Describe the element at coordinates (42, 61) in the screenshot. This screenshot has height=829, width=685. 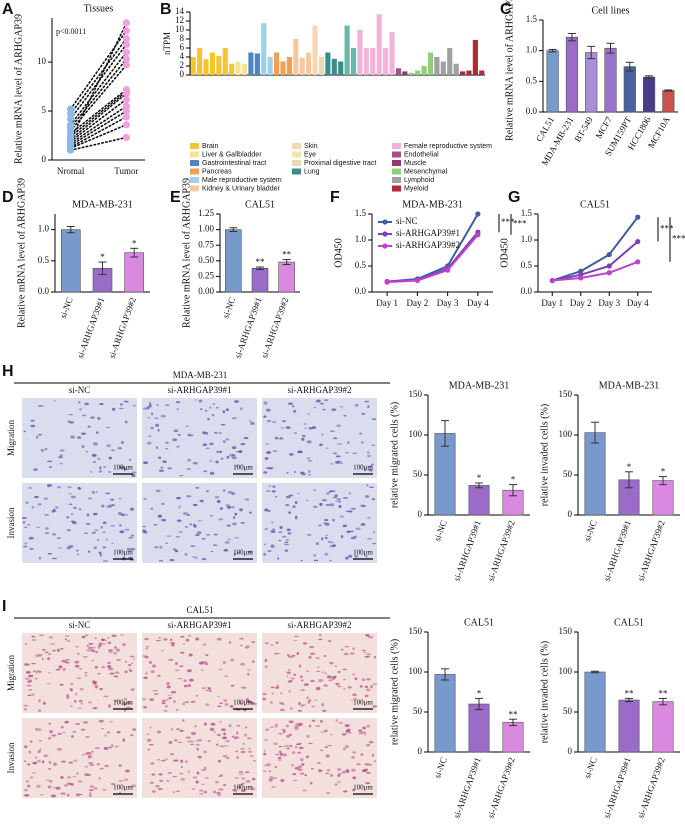
I see `y-tick-label: 10` at that location.